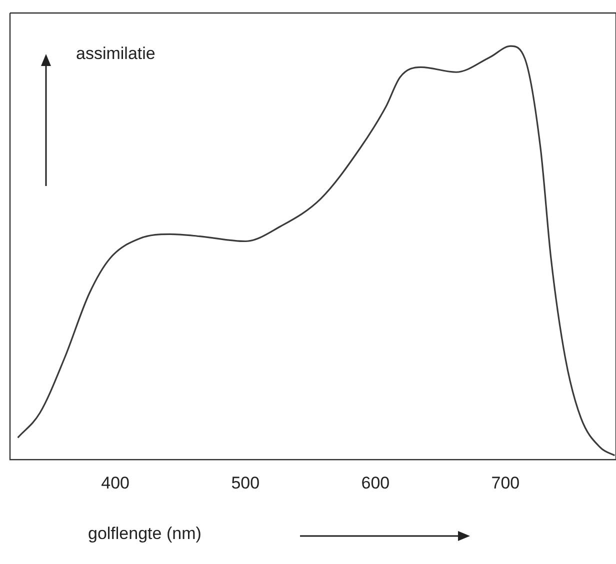  I want to click on y-axis-title: assimilatie, so click(116, 54).